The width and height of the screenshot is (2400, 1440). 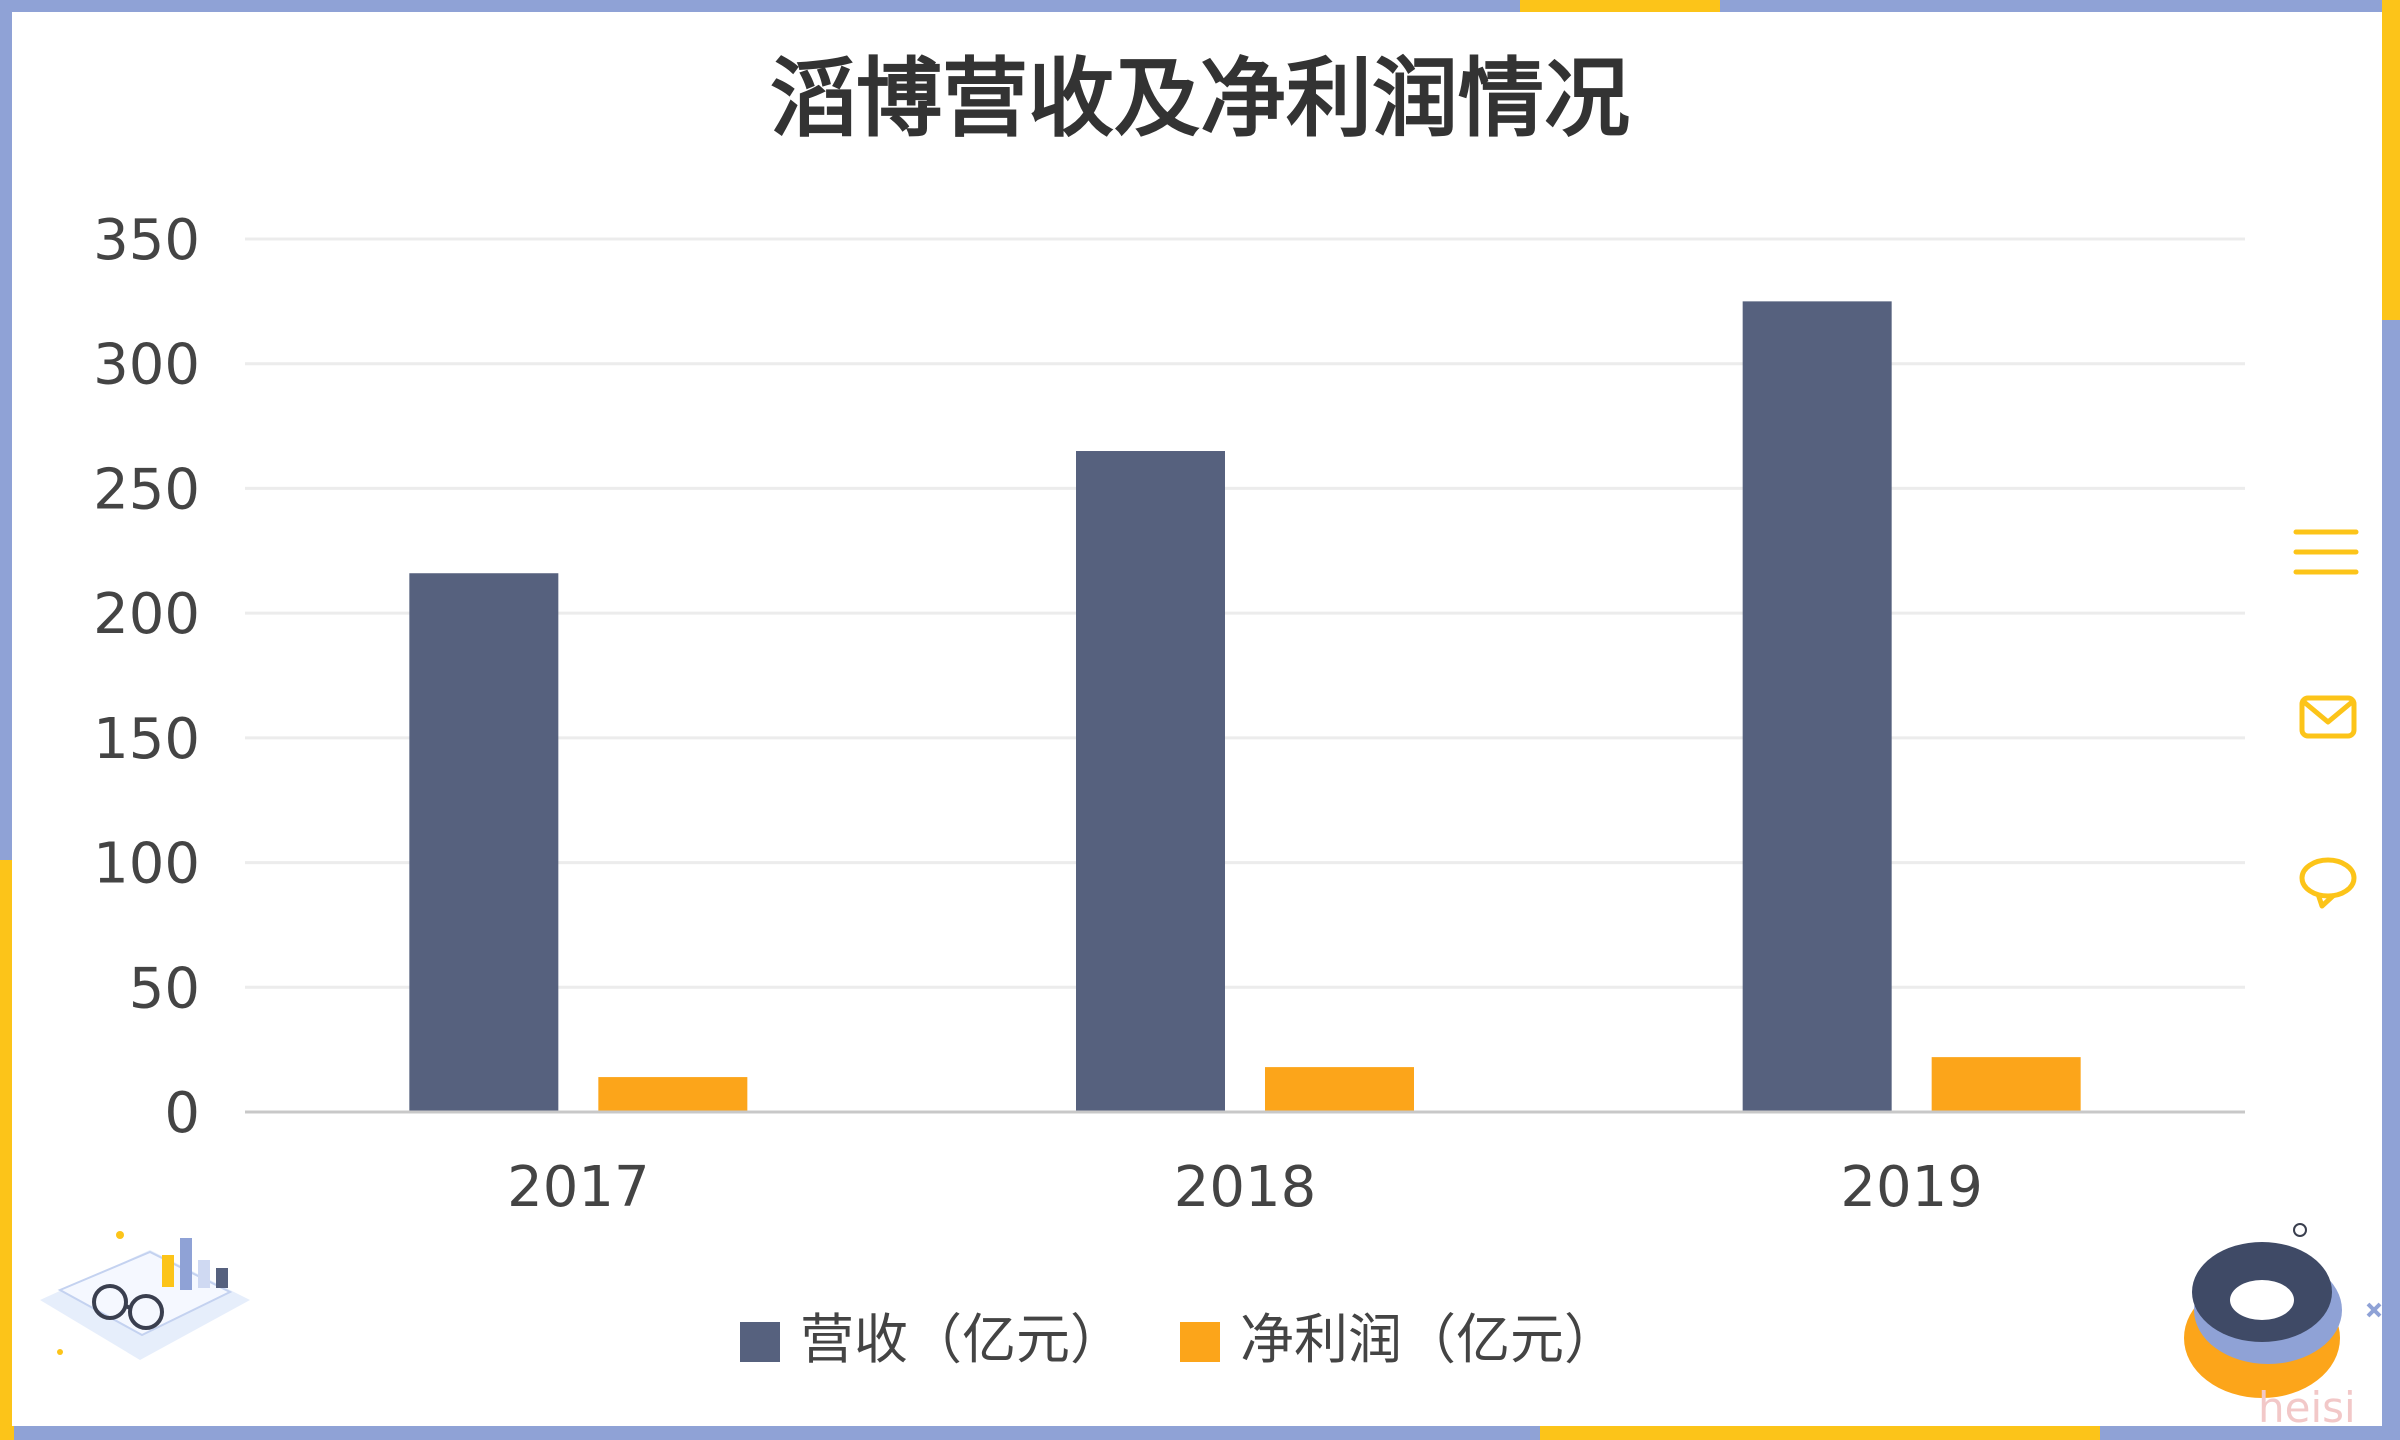 What do you see at coordinates (484, 842) in the screenshot?
I see `bar-revenue-2017` at bounding box center [484, 842].